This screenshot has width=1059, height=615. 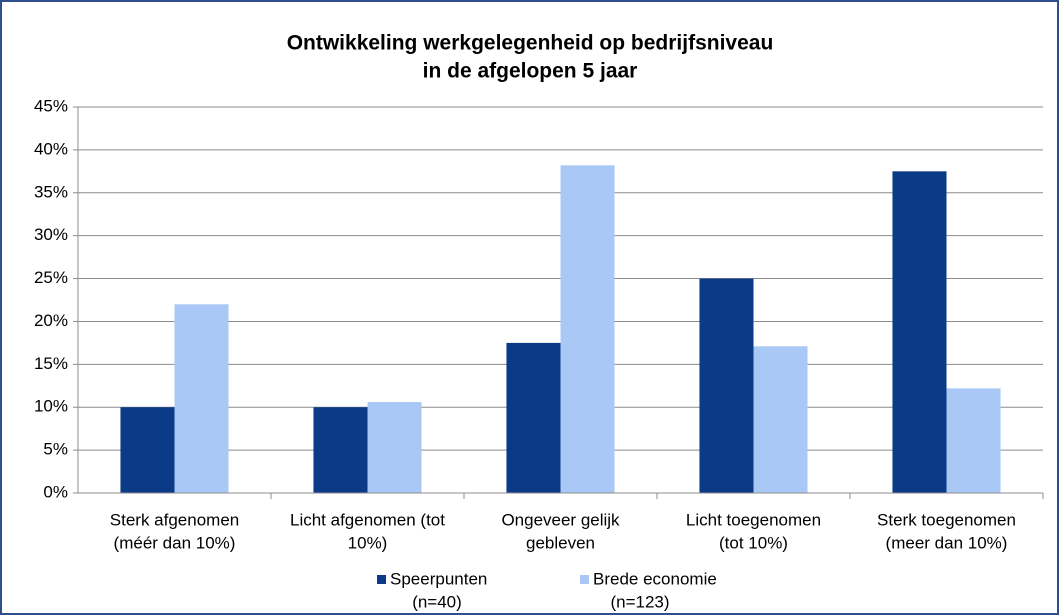 What do you see at coordinates (655, 578) in the screenshot?
I see `legend-label: Brede economie` at bounding box center [655, 578].